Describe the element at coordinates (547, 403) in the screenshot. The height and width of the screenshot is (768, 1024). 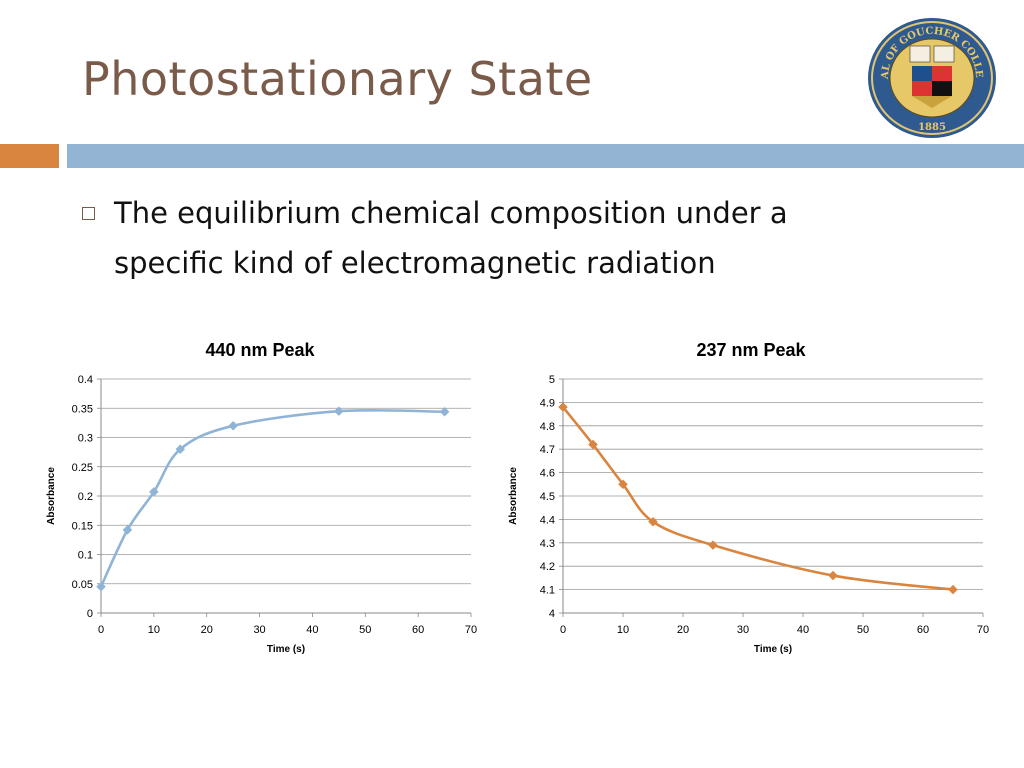
I see `y-tick-label: 4.9` at that location.